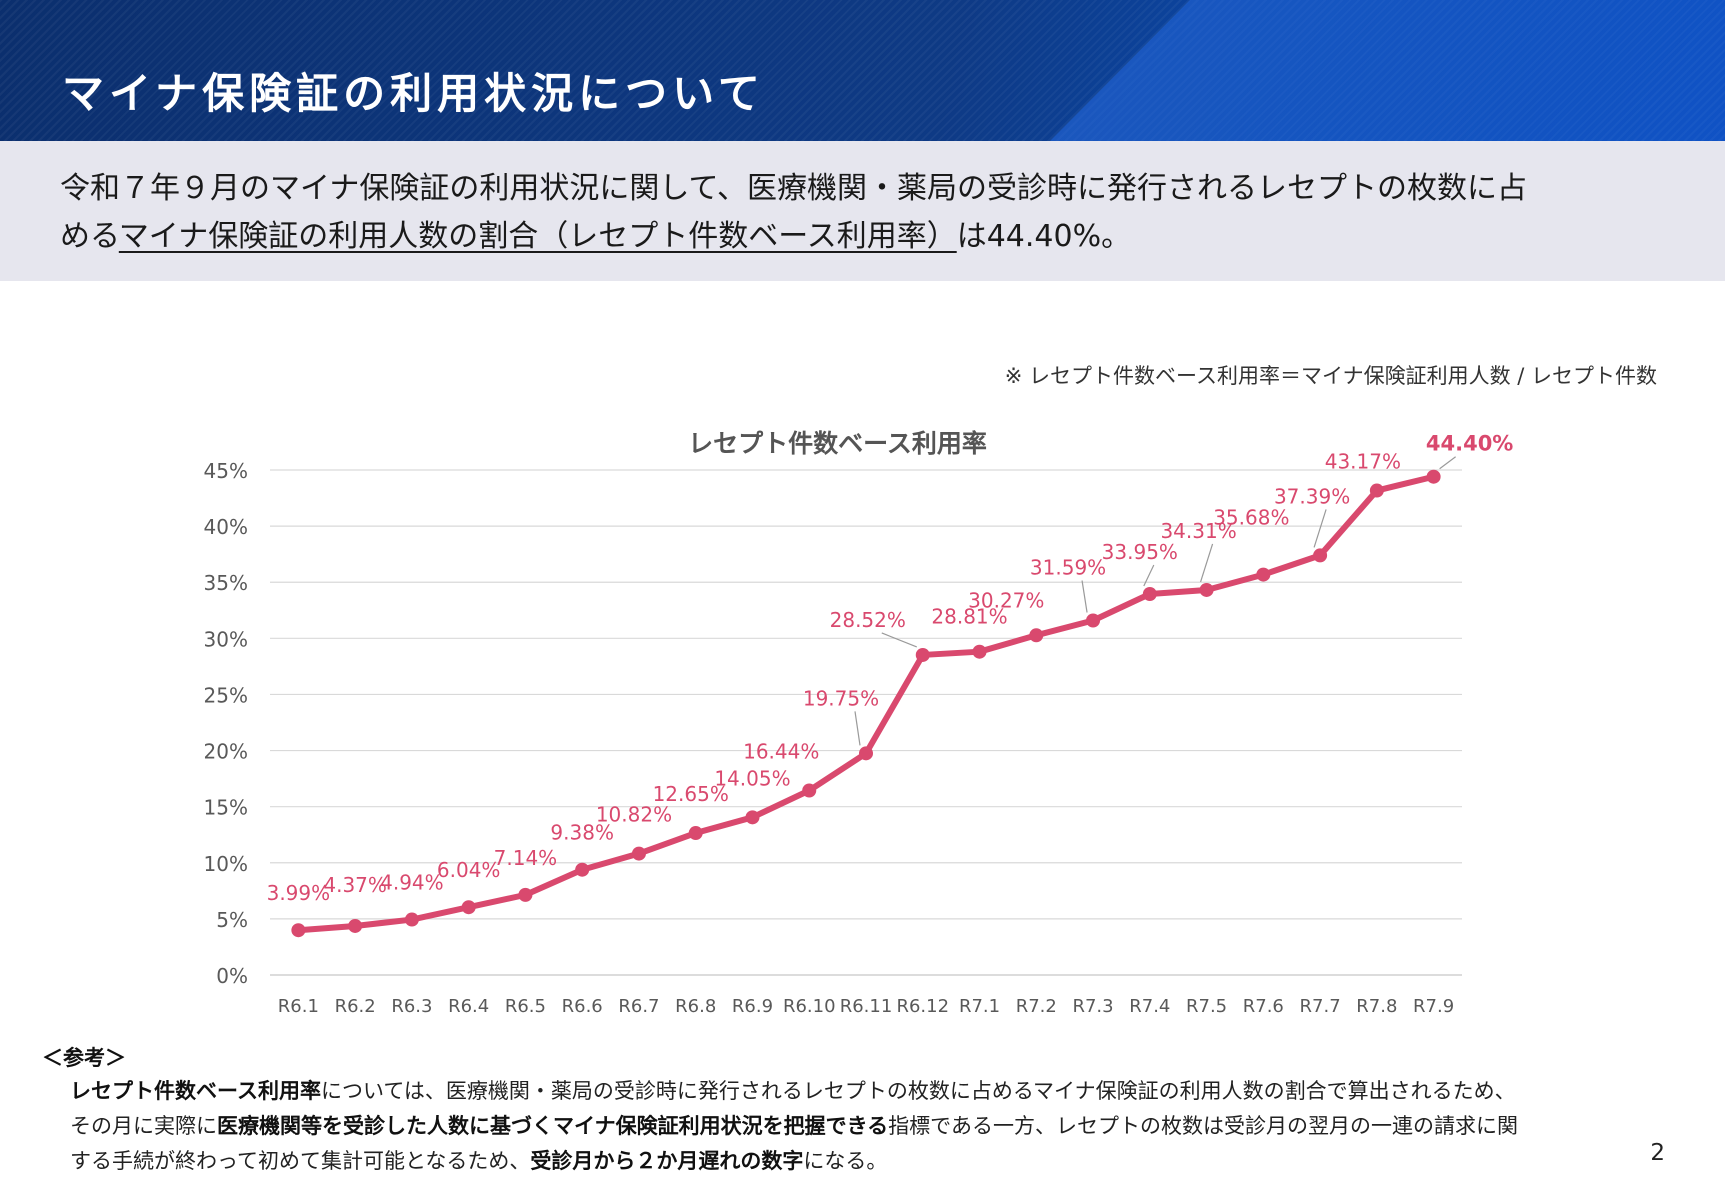  Describe the element at coordinates (232, 976) in the screenshot. I see `y-tick-label: 0%` at that location.